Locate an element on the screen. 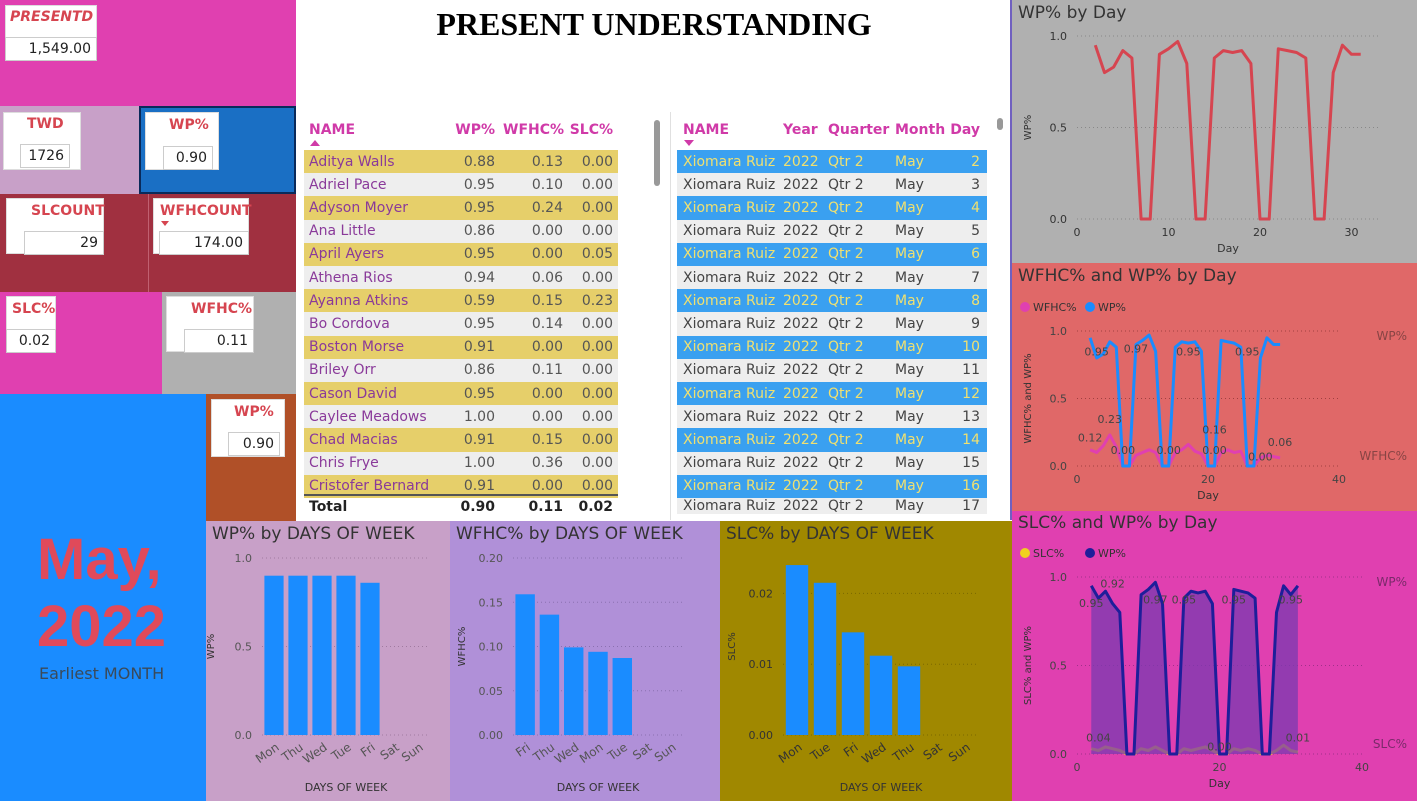 The image size is (1417, 801). table-row: Xiomara Ruiz 2022 Qtr 2 May 14 is located at coordinates (832, 440).